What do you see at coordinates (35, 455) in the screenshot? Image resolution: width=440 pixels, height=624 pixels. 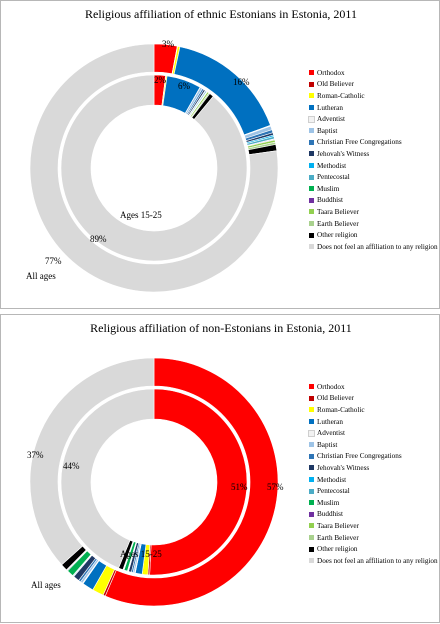 I see `label-outer-no-religion: 37%` at bounding box center [35, 455].